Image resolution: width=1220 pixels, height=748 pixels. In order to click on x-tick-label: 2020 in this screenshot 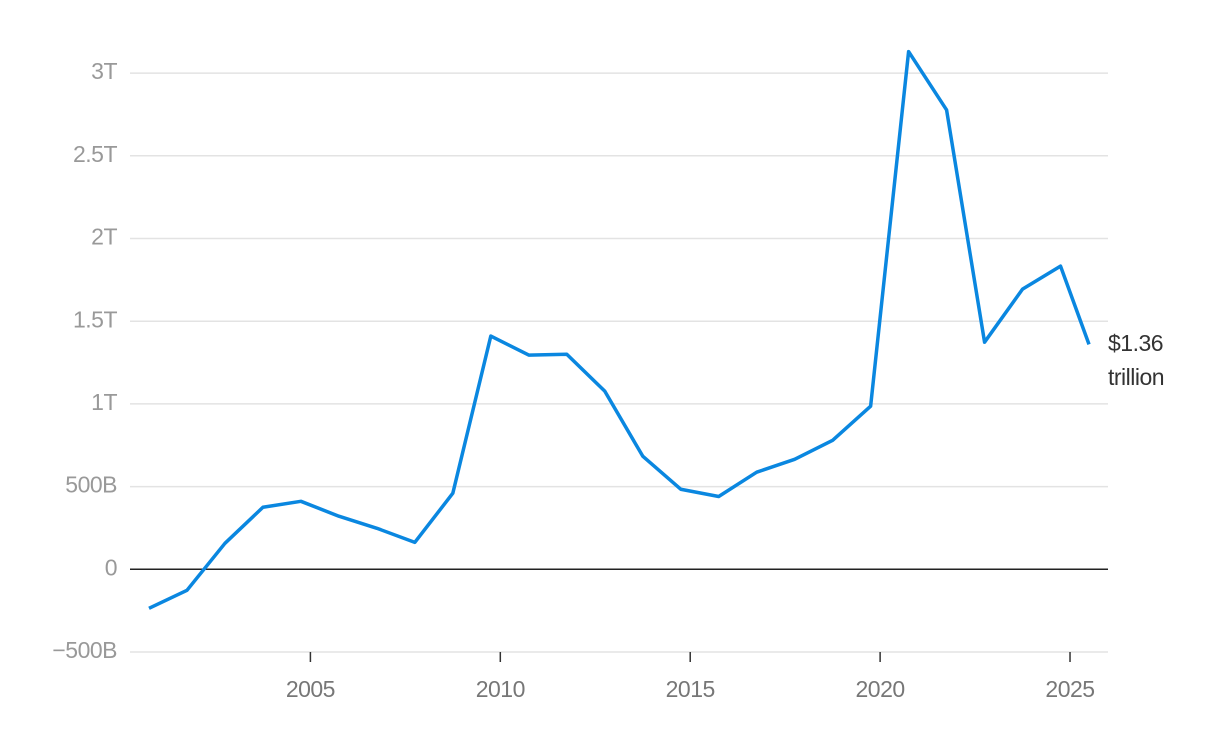, I will do `click(880, 689)`.